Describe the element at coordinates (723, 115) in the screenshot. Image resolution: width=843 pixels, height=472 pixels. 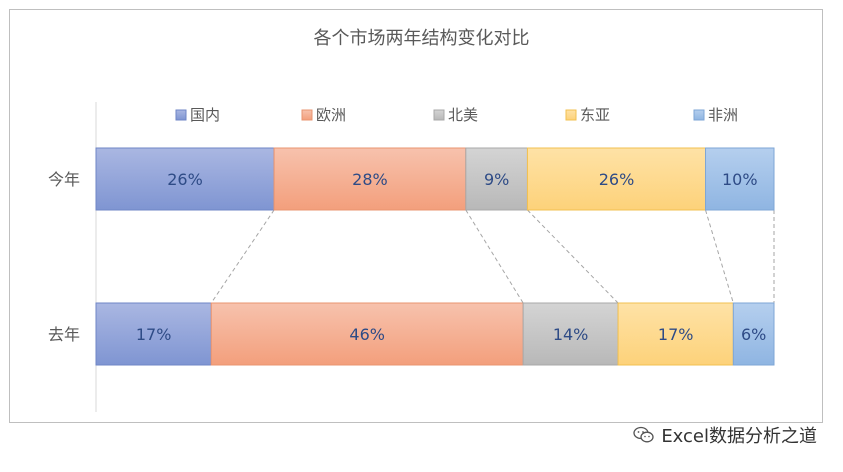
I see `legend-label: 非洲` at that location.